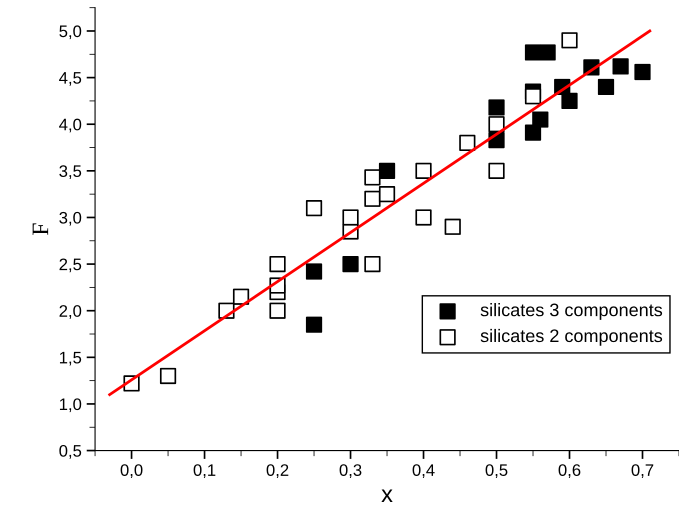 The width and height of the screenshot is (679, 512). What do you see at coordinates (71, 265) in the screenshot?
I see `y-tick-label: 2,5` at bounding box center [71, 265].